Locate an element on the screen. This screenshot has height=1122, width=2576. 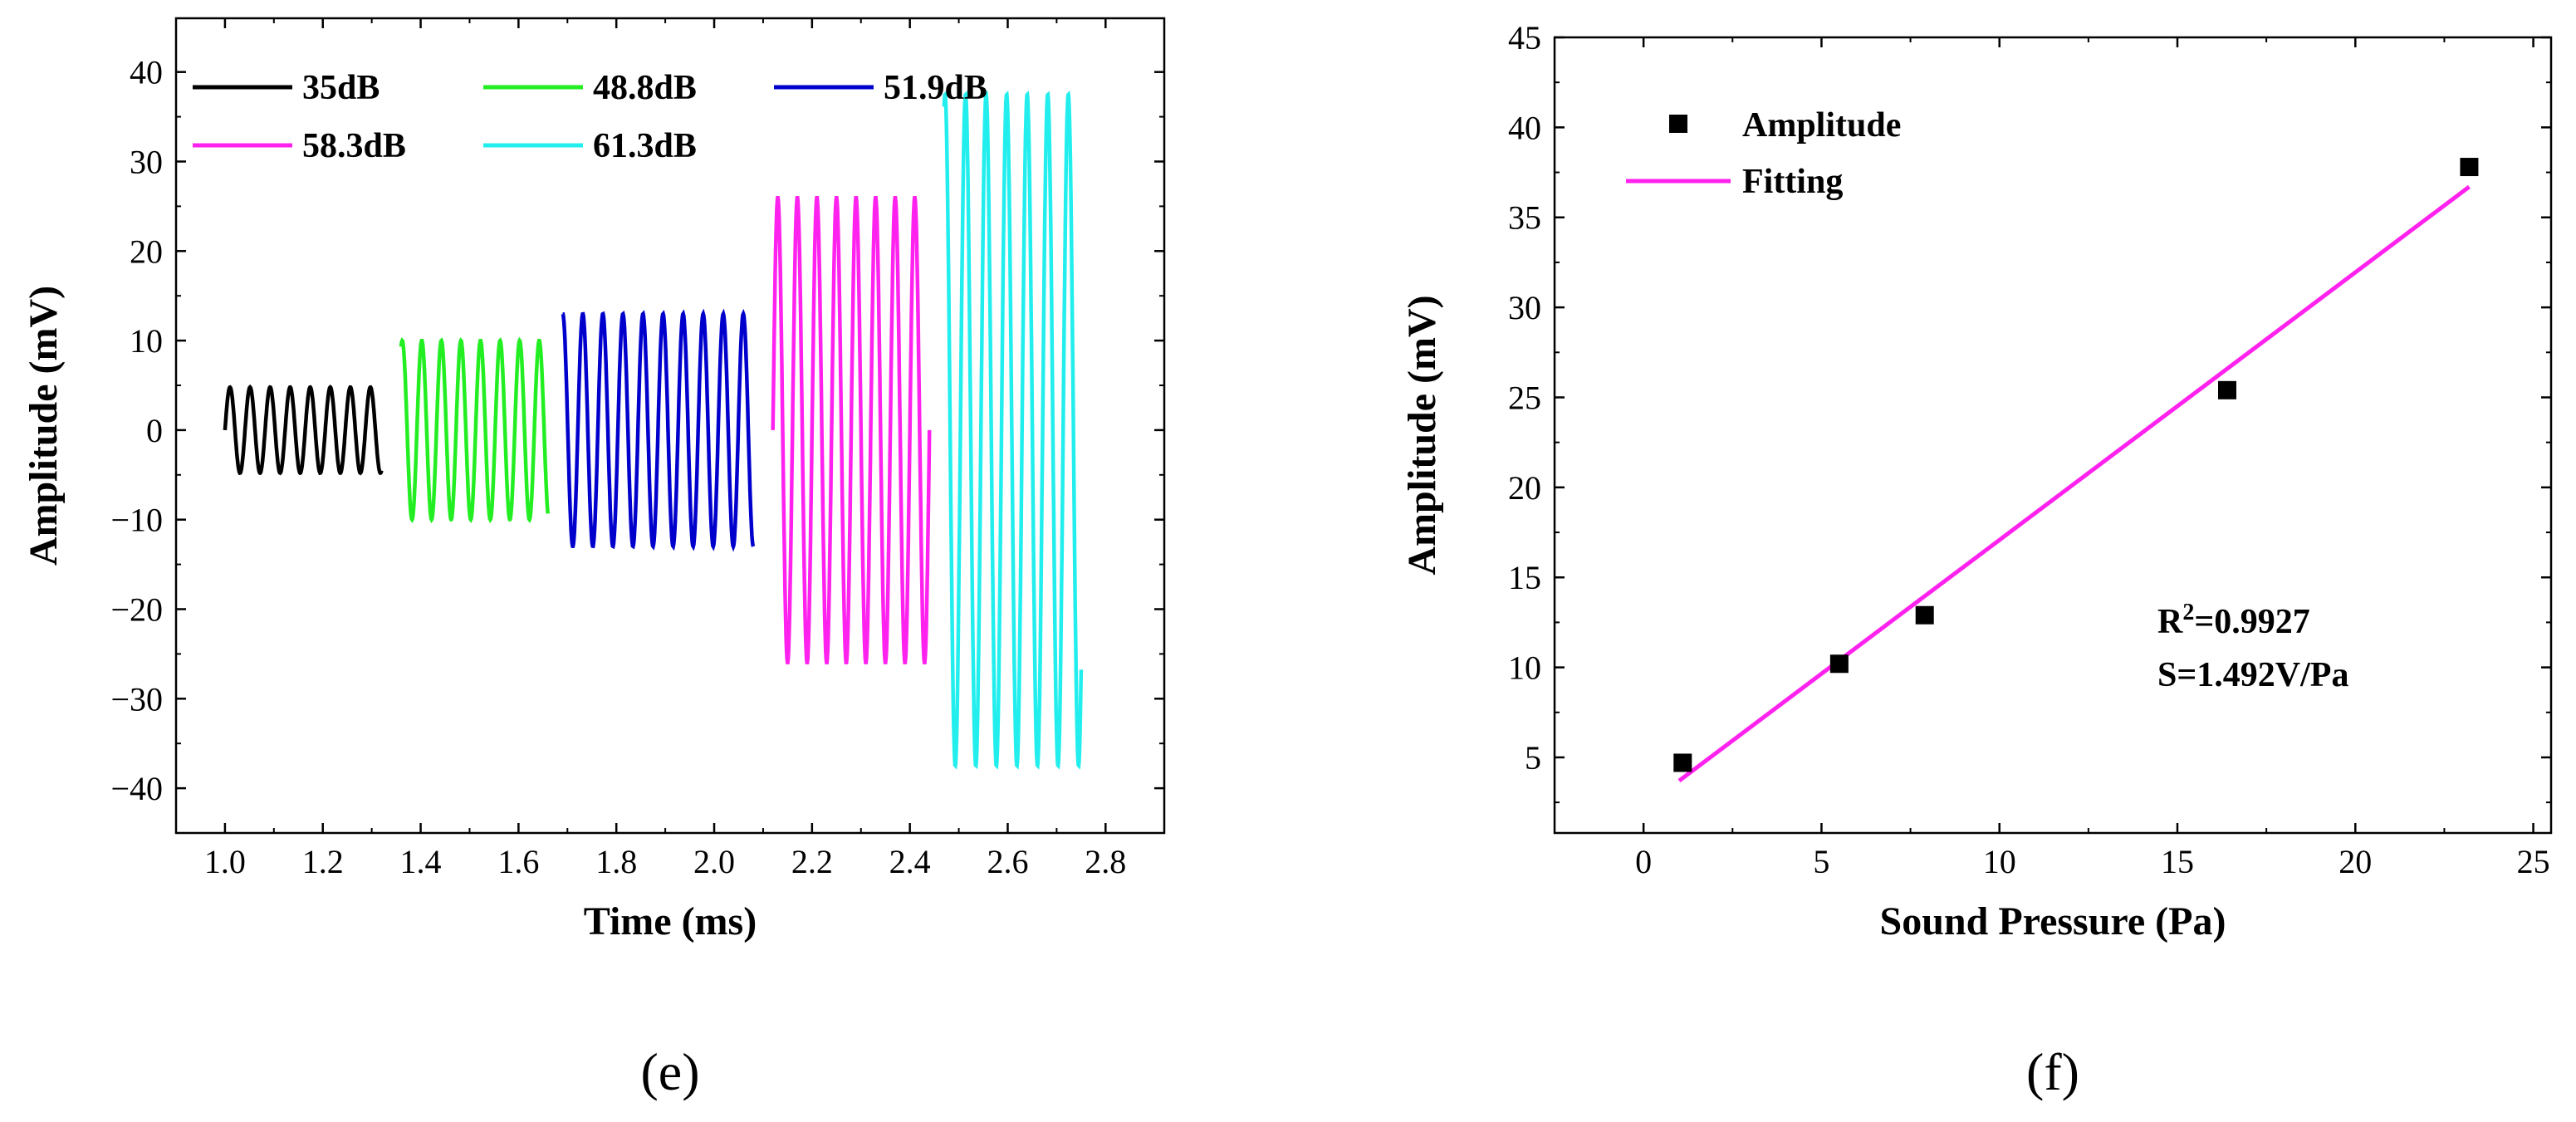
legend-label: 61.3dB is located at coordinates (645, 146).